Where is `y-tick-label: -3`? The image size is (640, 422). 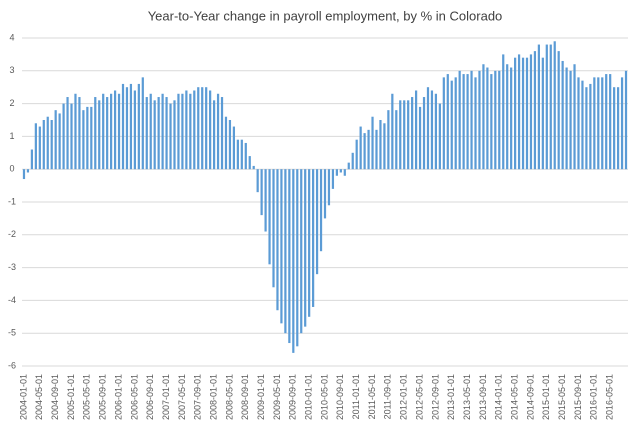
y-tick-label: -3 is located at coordinates (12, 267).